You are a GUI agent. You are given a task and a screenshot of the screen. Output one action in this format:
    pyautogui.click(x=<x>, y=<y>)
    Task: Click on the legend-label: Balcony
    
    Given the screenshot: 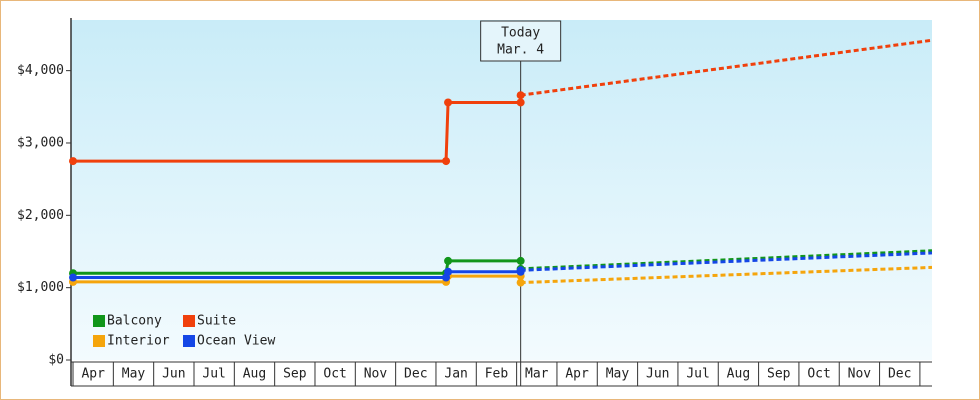 What is the action you would take?
    pyautogui.click(x=134, y=321)
    